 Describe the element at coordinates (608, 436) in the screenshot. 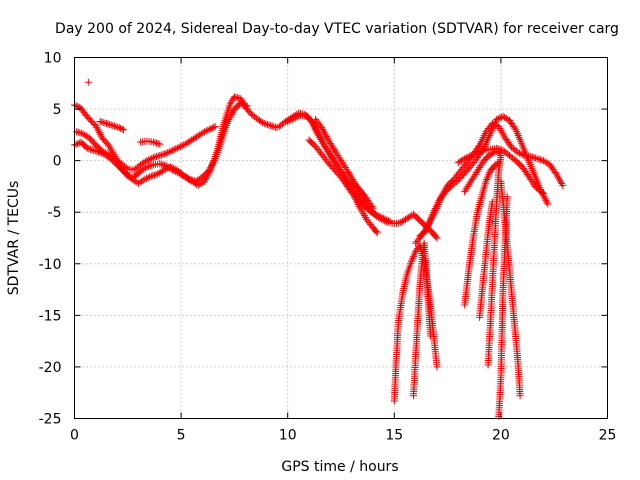

I see `x-tick-label: 25` at that location.